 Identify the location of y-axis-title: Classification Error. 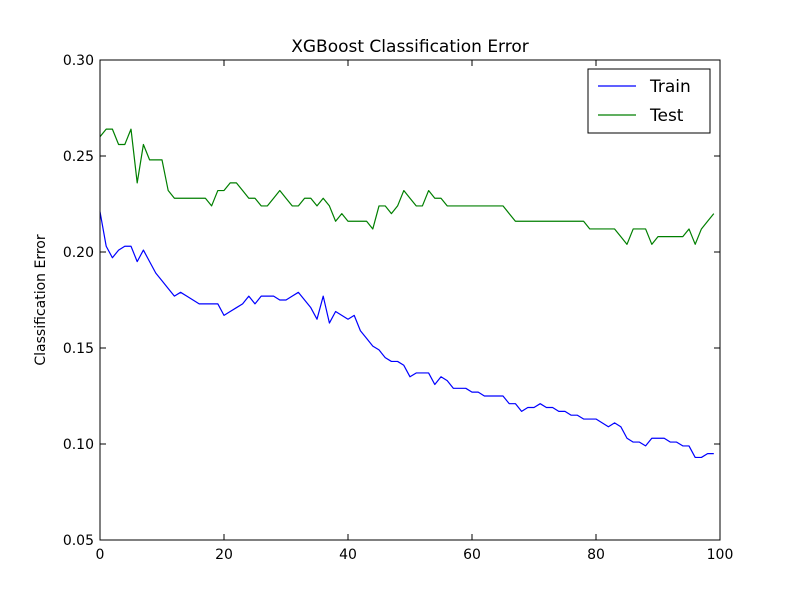
(41, 299).